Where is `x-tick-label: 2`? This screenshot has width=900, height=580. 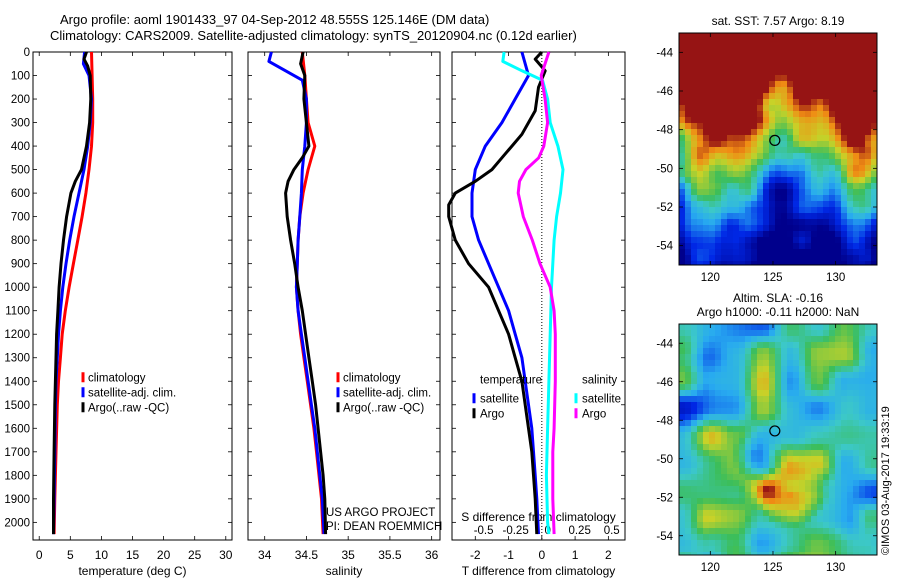 x-tick-label: 2 is located at coordinates (608, 555).